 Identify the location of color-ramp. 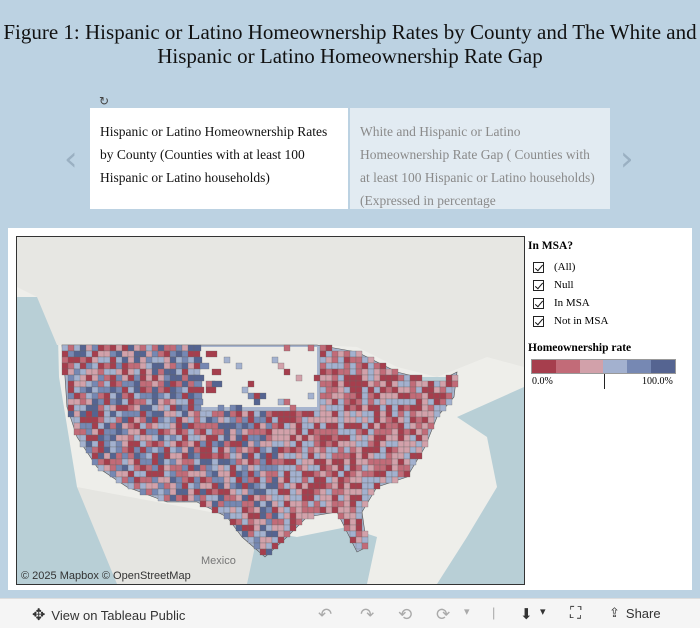
(603, 366).